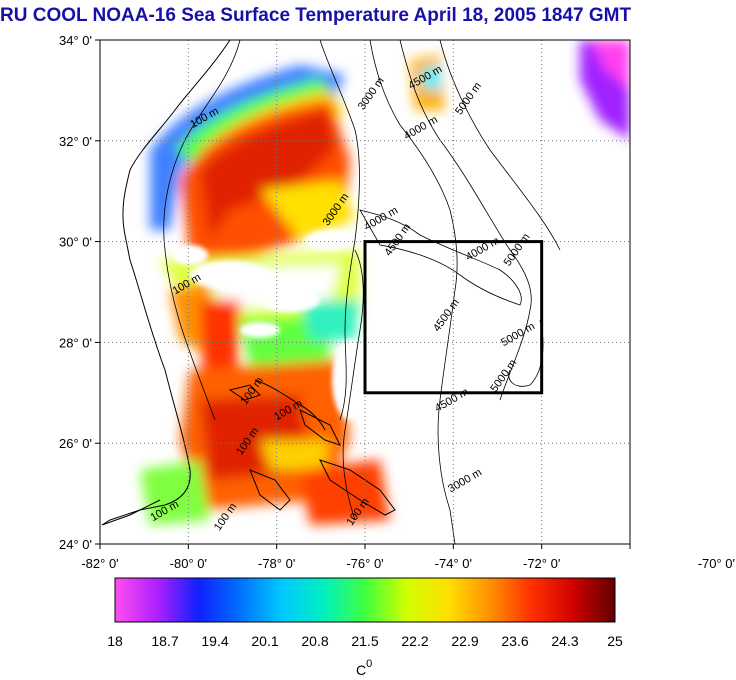 The image size is (736, 680). Describe the element at coordinates (264, 641) in the screenshot. I see `colorbar-tick-label: 20.1` at that location.